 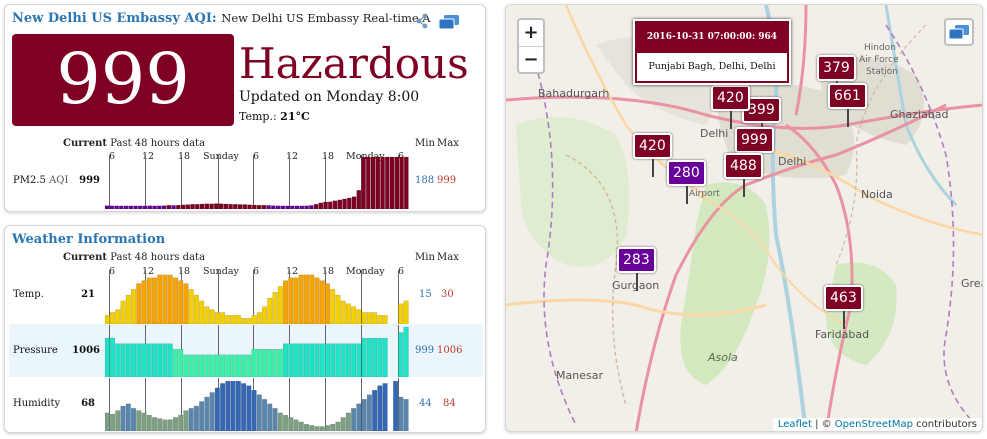 I want to click on aqi-value-box: 999, so click(x=123, y=80).